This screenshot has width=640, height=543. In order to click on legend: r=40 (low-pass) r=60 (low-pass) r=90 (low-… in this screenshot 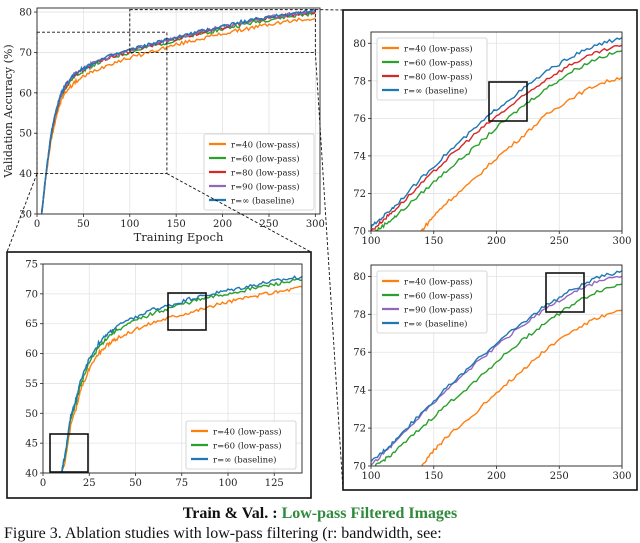, I will do `click(432, 302)`.